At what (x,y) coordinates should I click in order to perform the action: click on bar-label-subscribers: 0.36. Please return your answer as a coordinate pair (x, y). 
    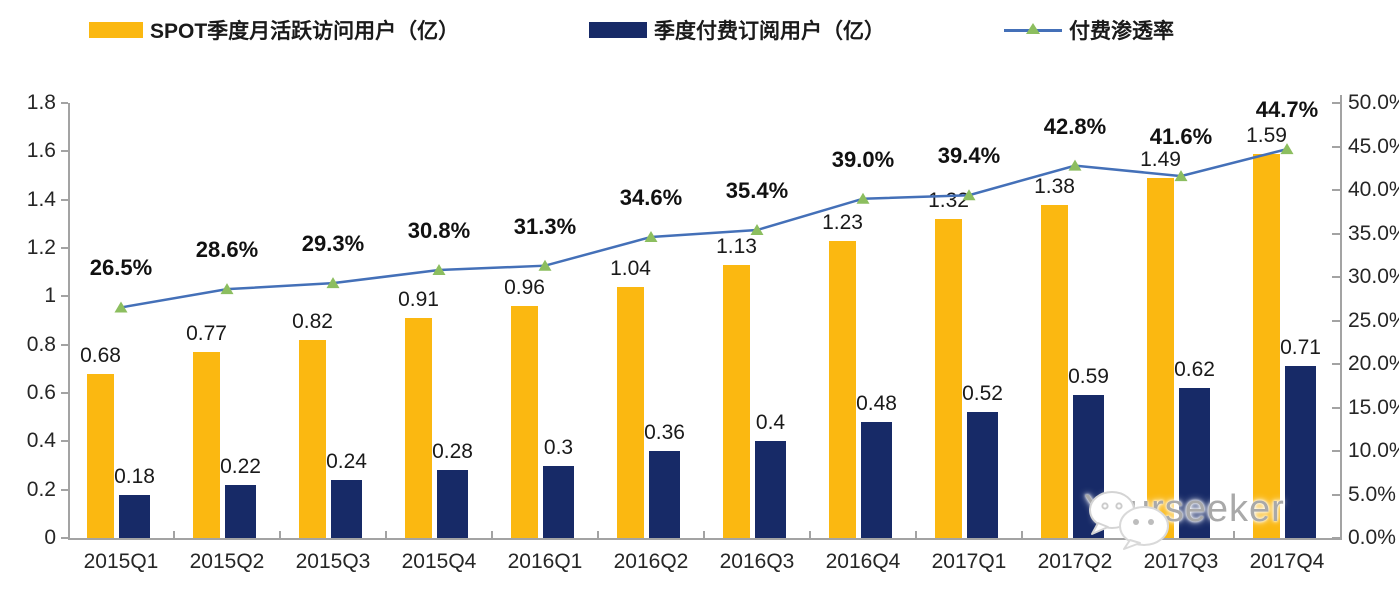
    Looking at the image, I should click on (664, 432).